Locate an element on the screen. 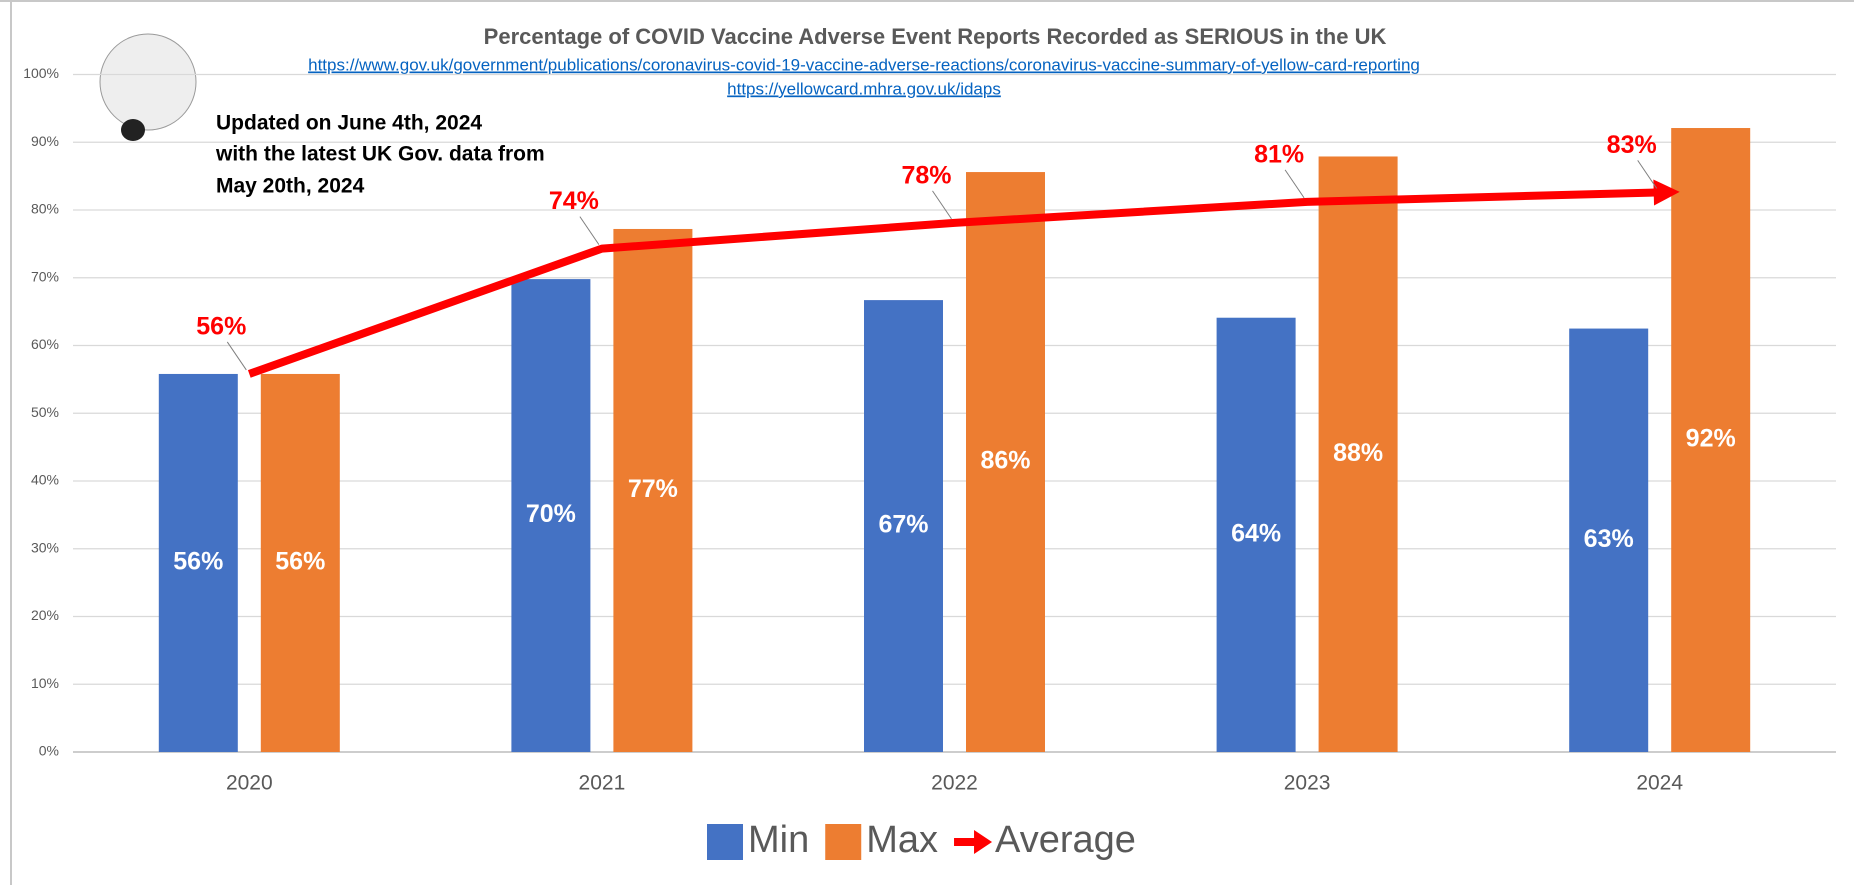 The image size is (1854, 885). y-tick-label: 20% is located at coordinates (45, 615).